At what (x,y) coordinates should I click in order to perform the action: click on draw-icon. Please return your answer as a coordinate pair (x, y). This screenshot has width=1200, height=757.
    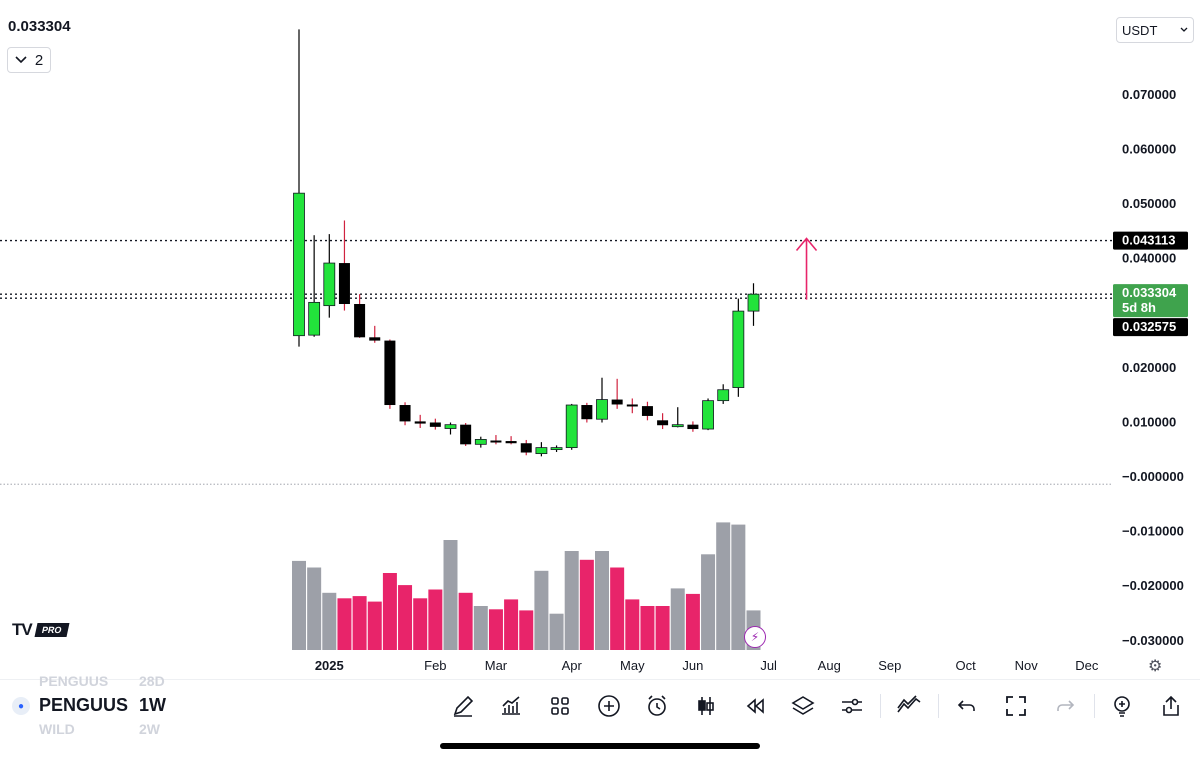
    Looking at the image, I should click on (463, 706).